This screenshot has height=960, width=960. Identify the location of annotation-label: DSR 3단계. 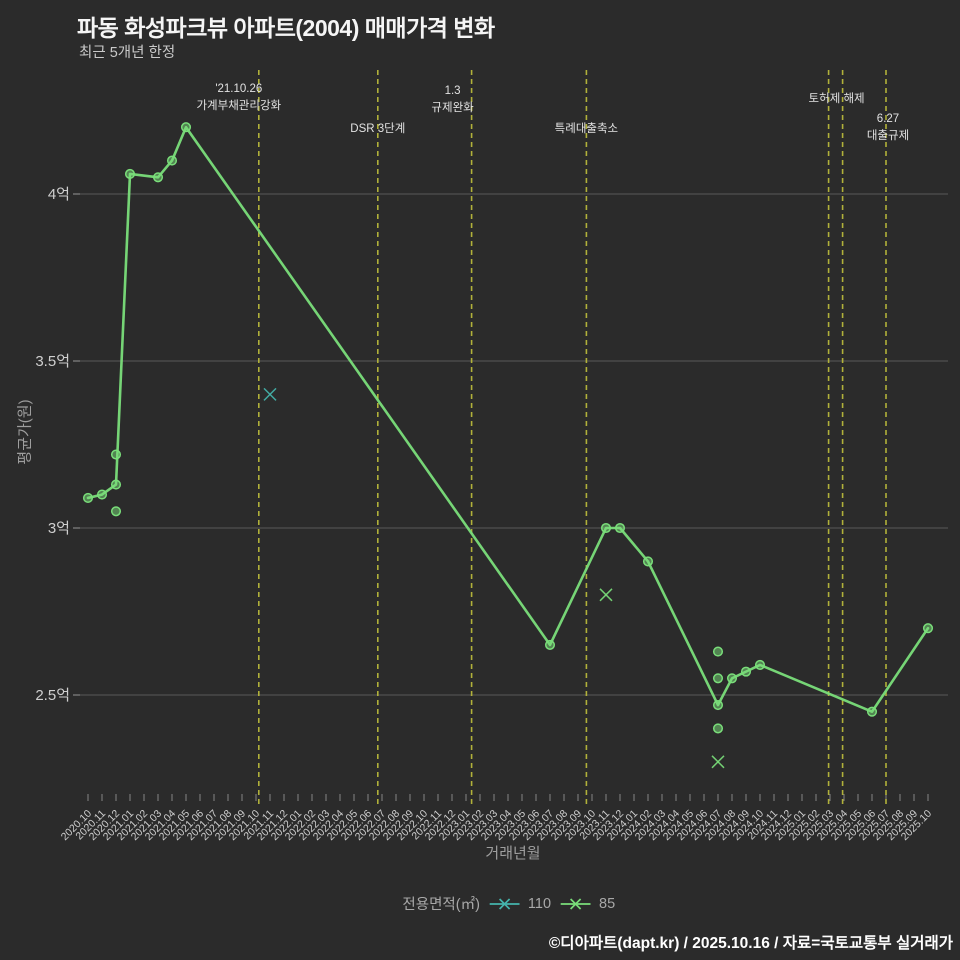
(377, 128).